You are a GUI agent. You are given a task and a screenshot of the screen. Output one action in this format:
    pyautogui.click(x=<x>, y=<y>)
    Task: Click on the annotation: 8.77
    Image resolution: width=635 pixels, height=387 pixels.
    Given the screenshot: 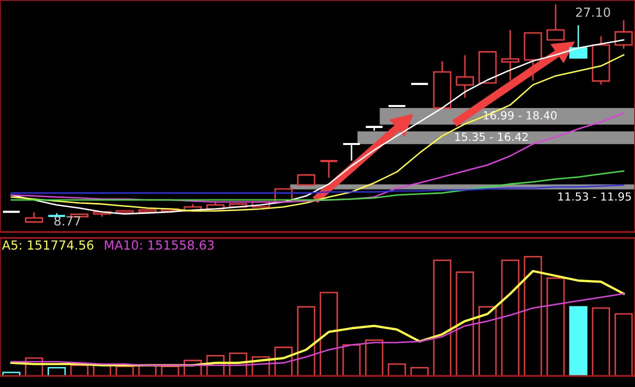 What is the action you would take?
    pyautogui.click(x=67, y=221)
    